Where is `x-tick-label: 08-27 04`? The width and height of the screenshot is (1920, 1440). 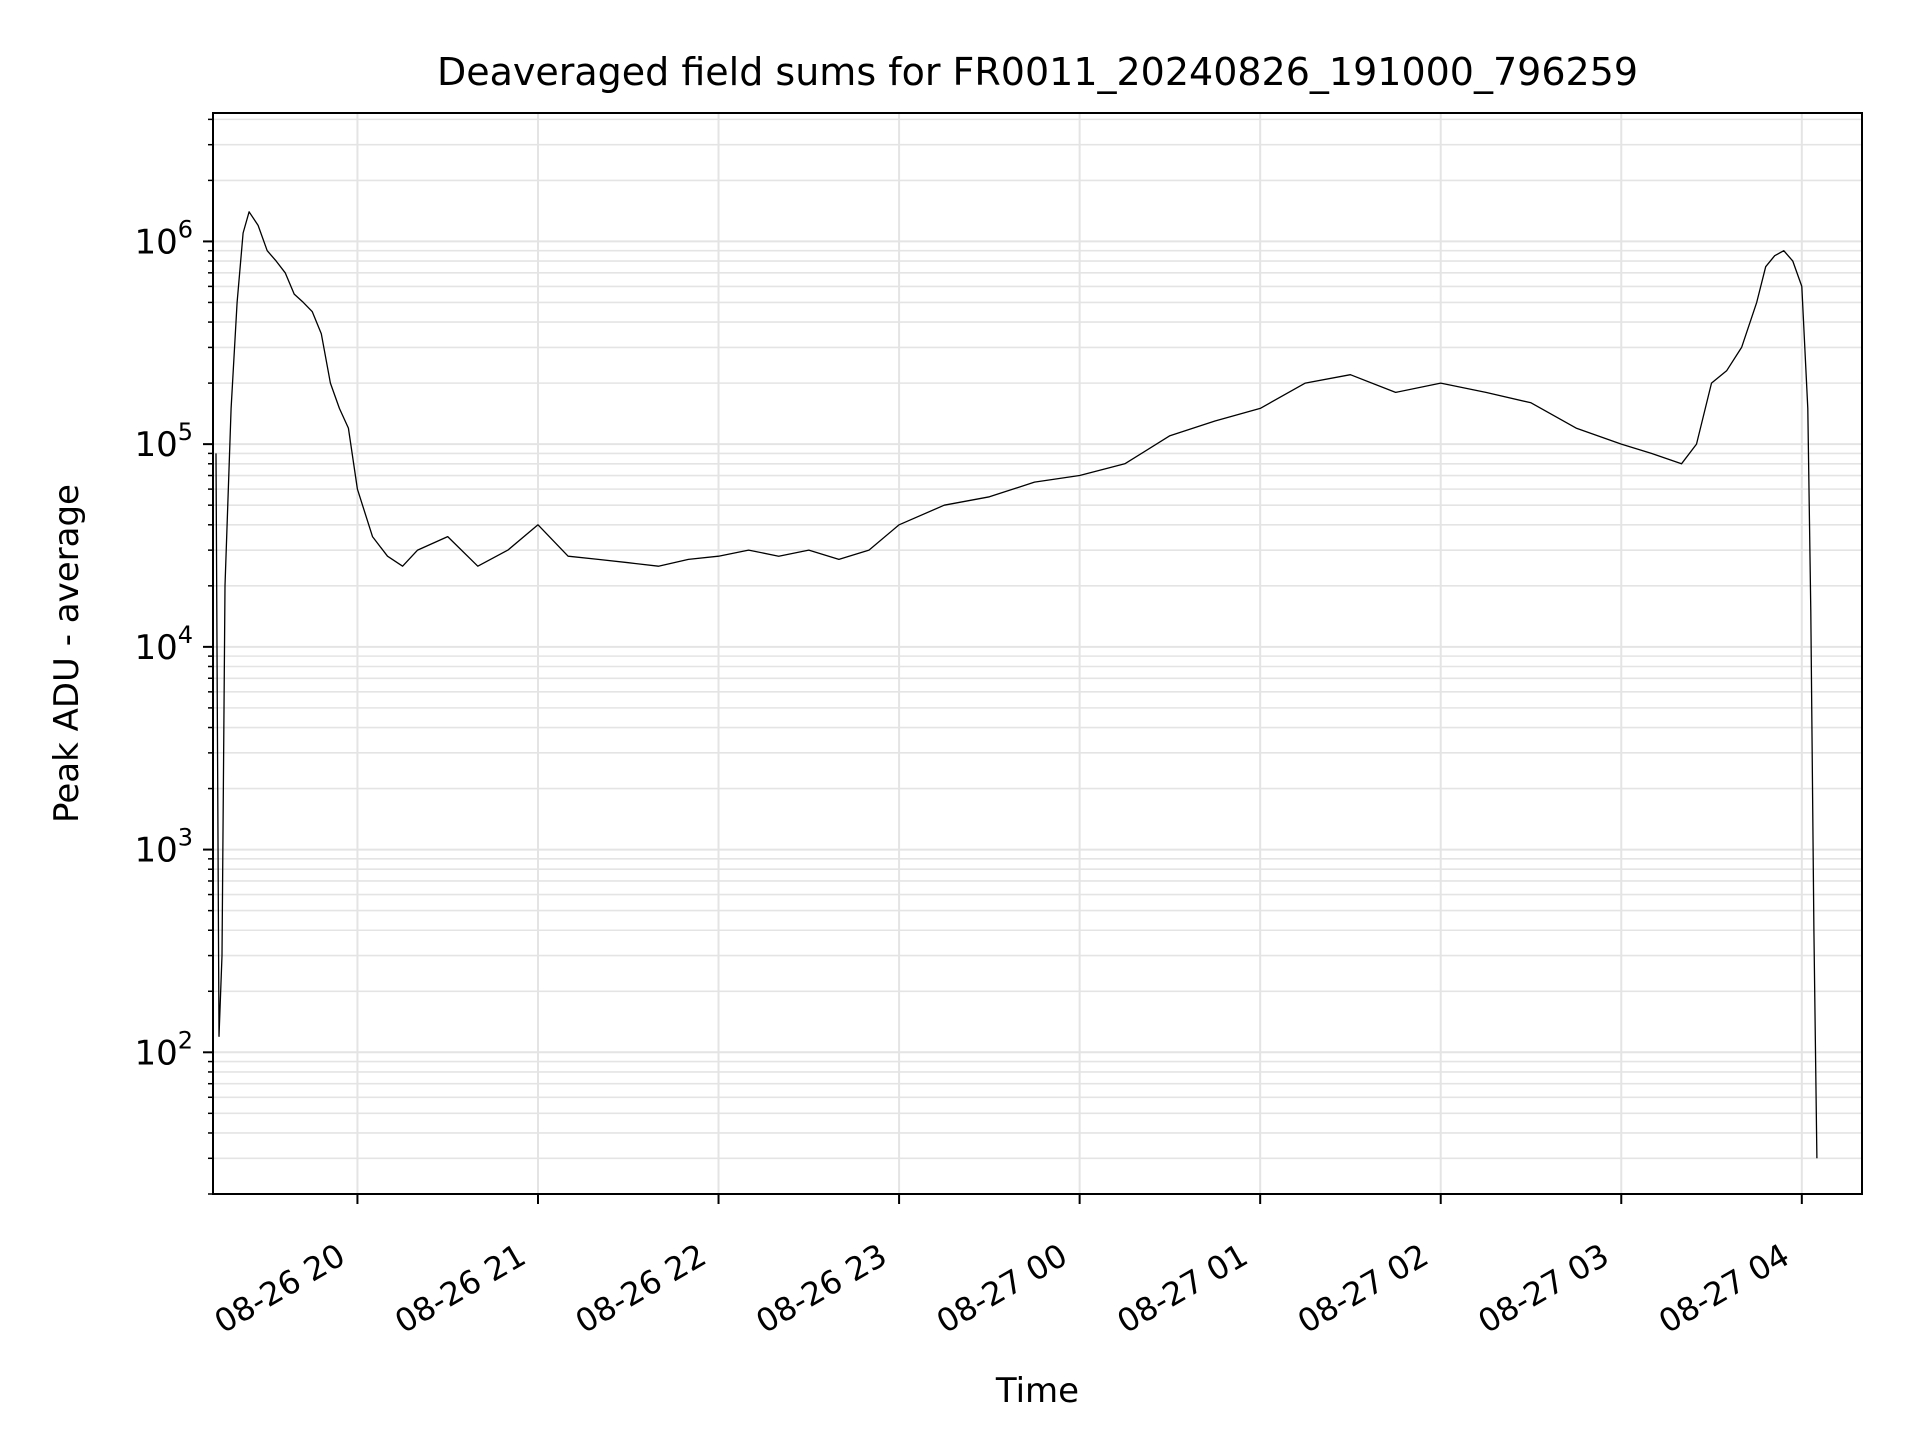
x-tick-label: 08-27 04 is located at coordinates (1724, 1288).